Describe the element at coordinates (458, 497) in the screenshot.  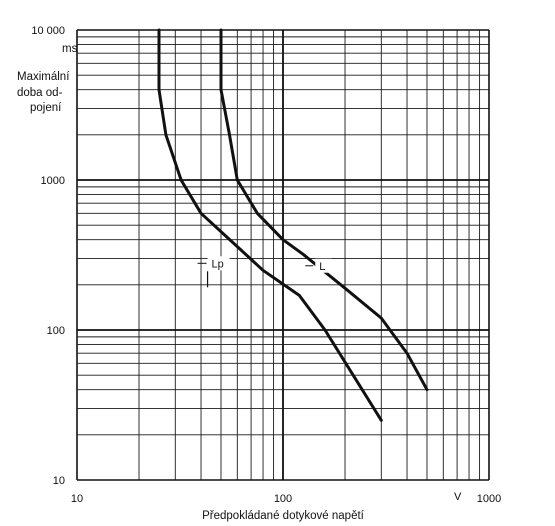
I see `x-unit-label: V` at that location.